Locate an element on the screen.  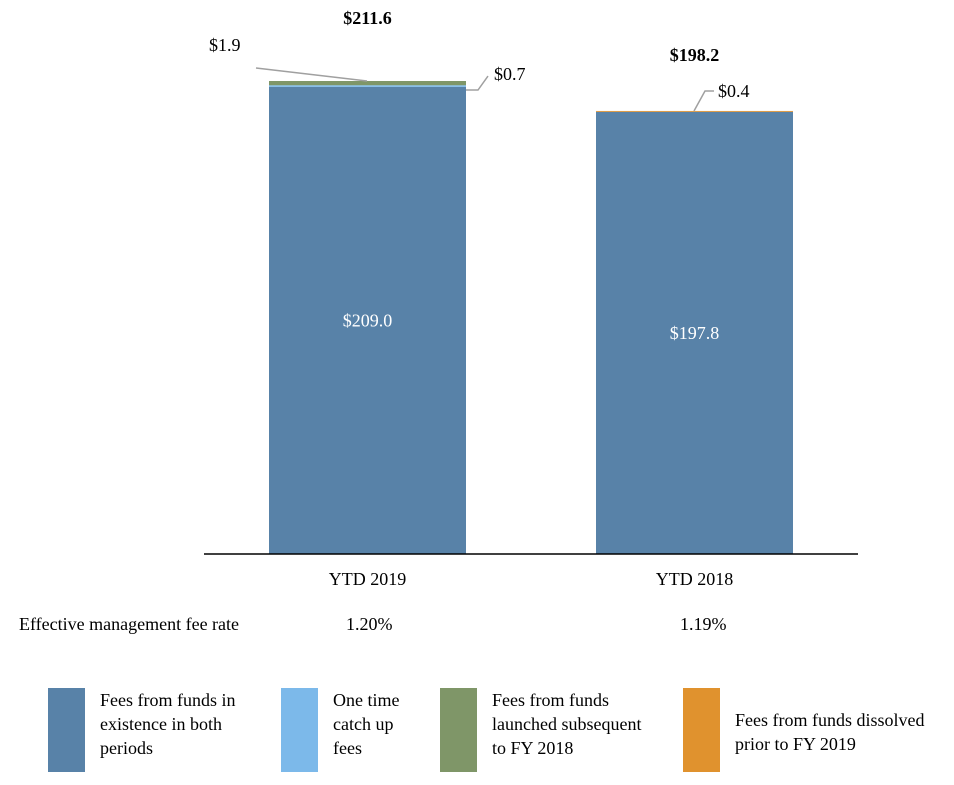
bar-ytd-2019-fees-from-funds-launched-subsequent-to-fy-2018 is located at coordinates (367, 83).